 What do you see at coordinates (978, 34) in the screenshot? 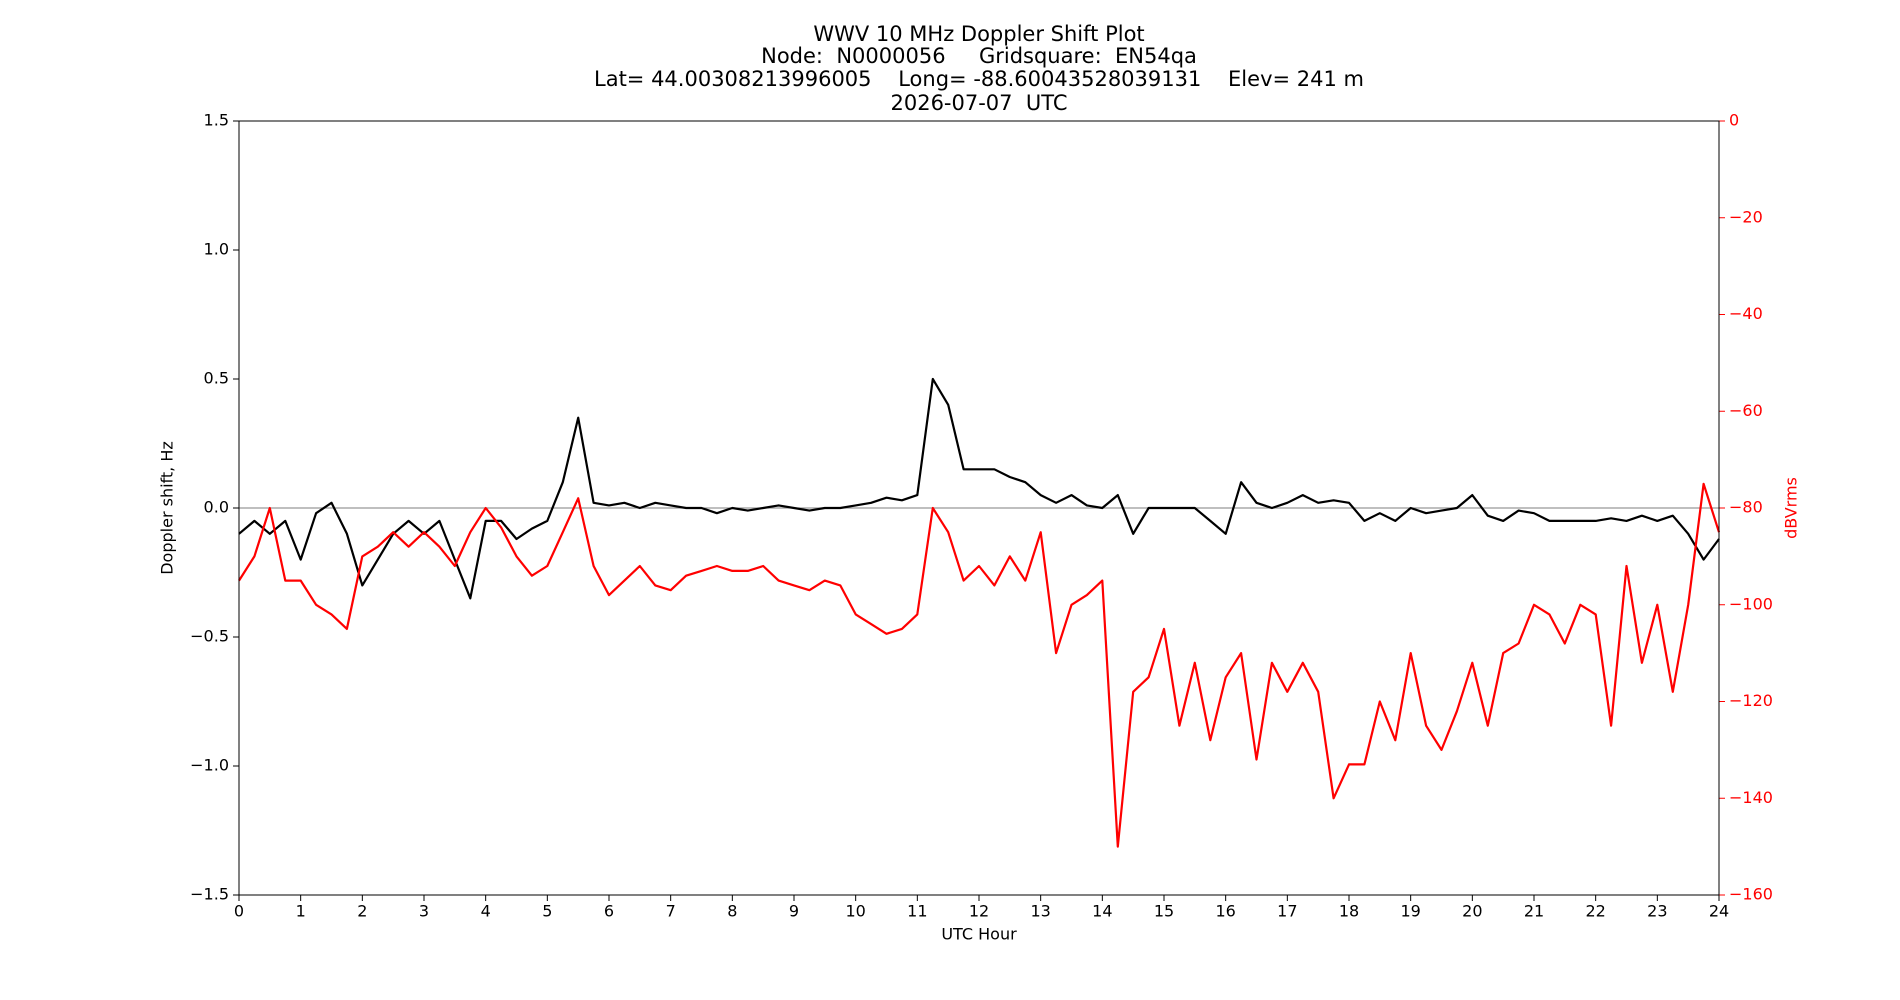
I see `chart-title: WWV 10 MHz Doppler Shift Plot` at bounding box center [978, 34].